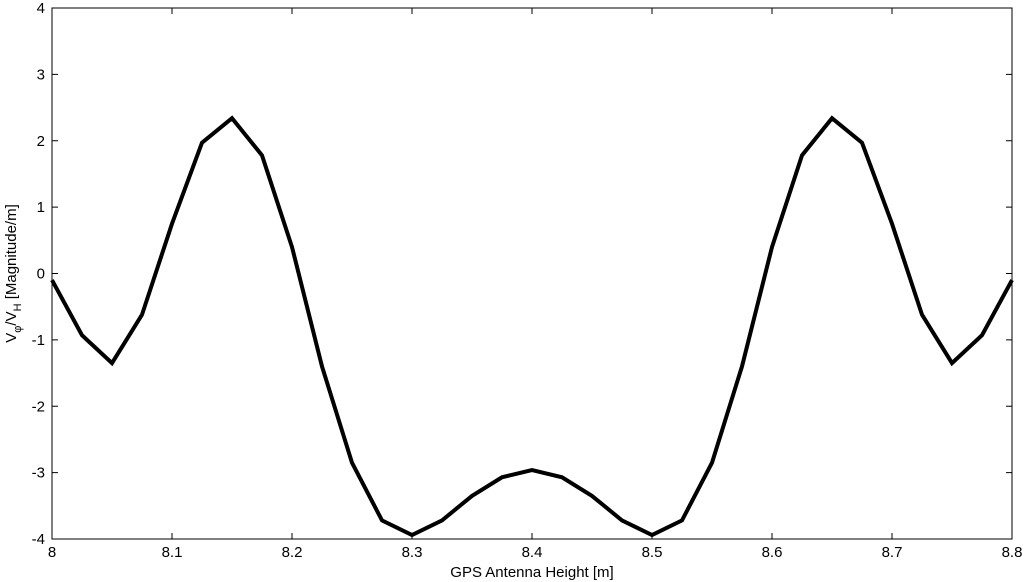  What do you see at coordinates (292, 552) in the screenshot?
I see `x-tick-label: 8.2` at bounding box center [292, 552].